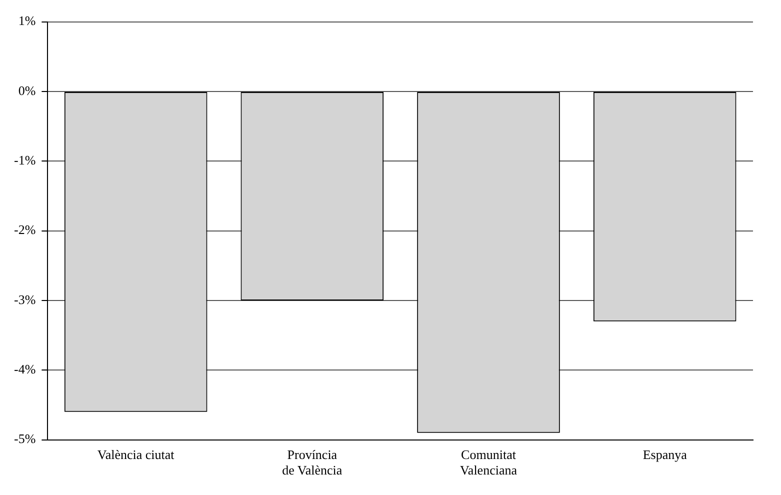 This screenshot has height=495, width=781. What do you see at coordinates (312, 462) in the screenshot?
I see `x-tick-label: Província de València` at bounding box center [312, 462].